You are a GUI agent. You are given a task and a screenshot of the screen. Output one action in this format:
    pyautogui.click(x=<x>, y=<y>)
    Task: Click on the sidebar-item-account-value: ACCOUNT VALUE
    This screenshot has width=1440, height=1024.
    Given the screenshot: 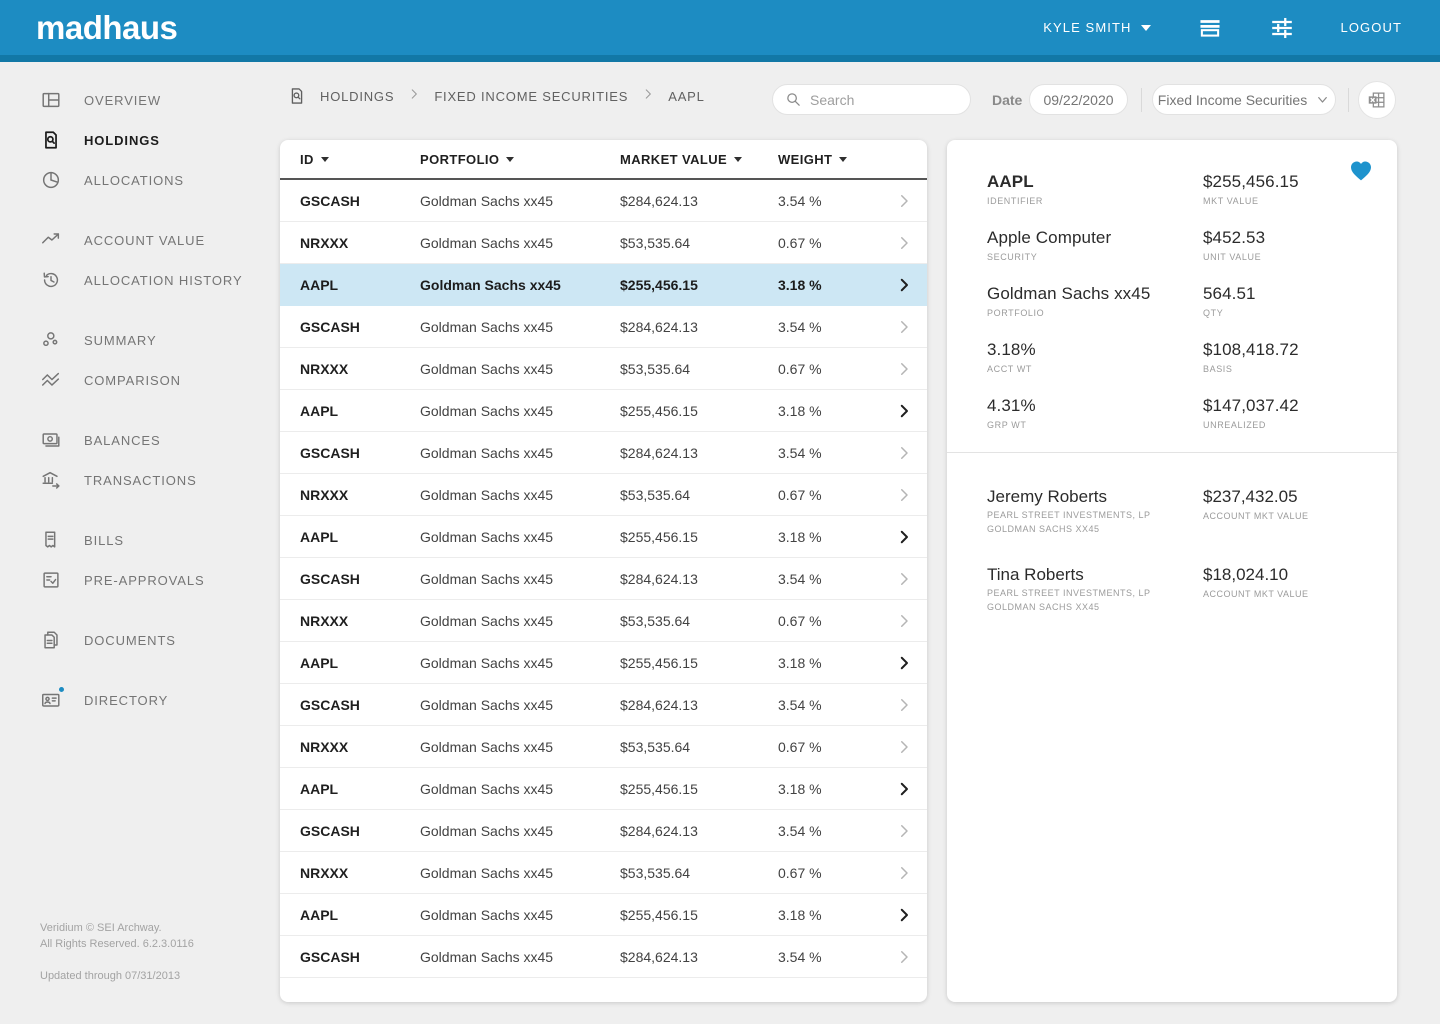 What is the action you would take?
    pyautogui.click(x=140, y=240)
    